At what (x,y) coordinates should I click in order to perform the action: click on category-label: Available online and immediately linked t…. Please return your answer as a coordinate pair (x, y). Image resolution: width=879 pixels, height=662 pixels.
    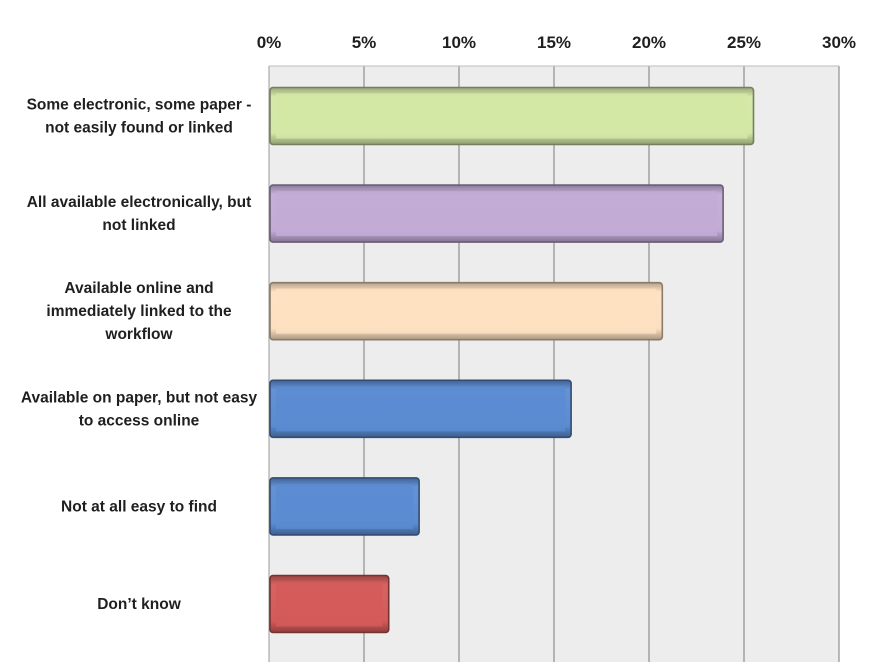
    Looking at the image, I should click on (139, 311).